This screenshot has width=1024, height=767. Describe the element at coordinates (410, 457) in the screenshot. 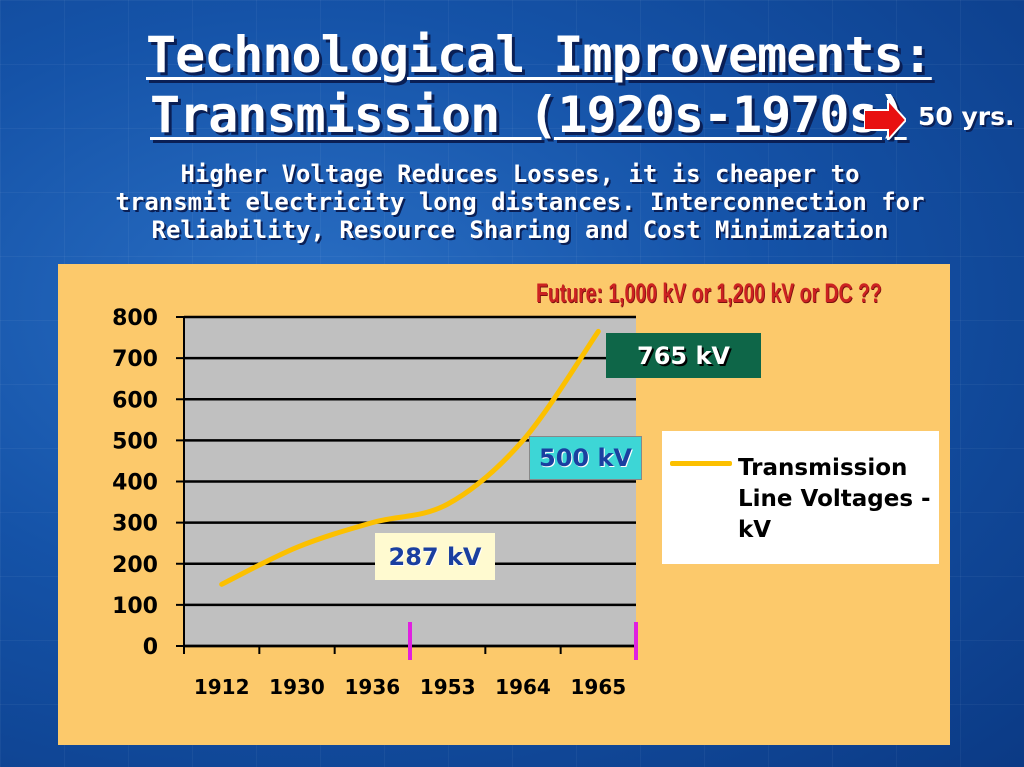

I see `series-line` at that location.